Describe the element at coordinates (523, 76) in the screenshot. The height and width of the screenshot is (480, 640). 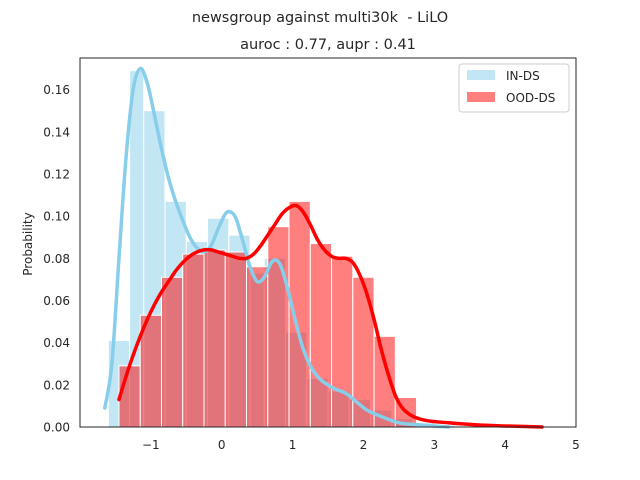
I see `legend-label-in-ds: IN-DS` at that location.